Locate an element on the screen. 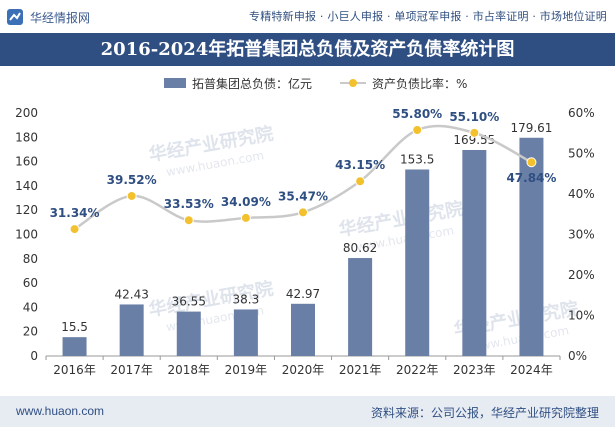 The width and height of the screenshot is (615, 427). bar-value-label: 80.62 is located at coordinates (360, 248).